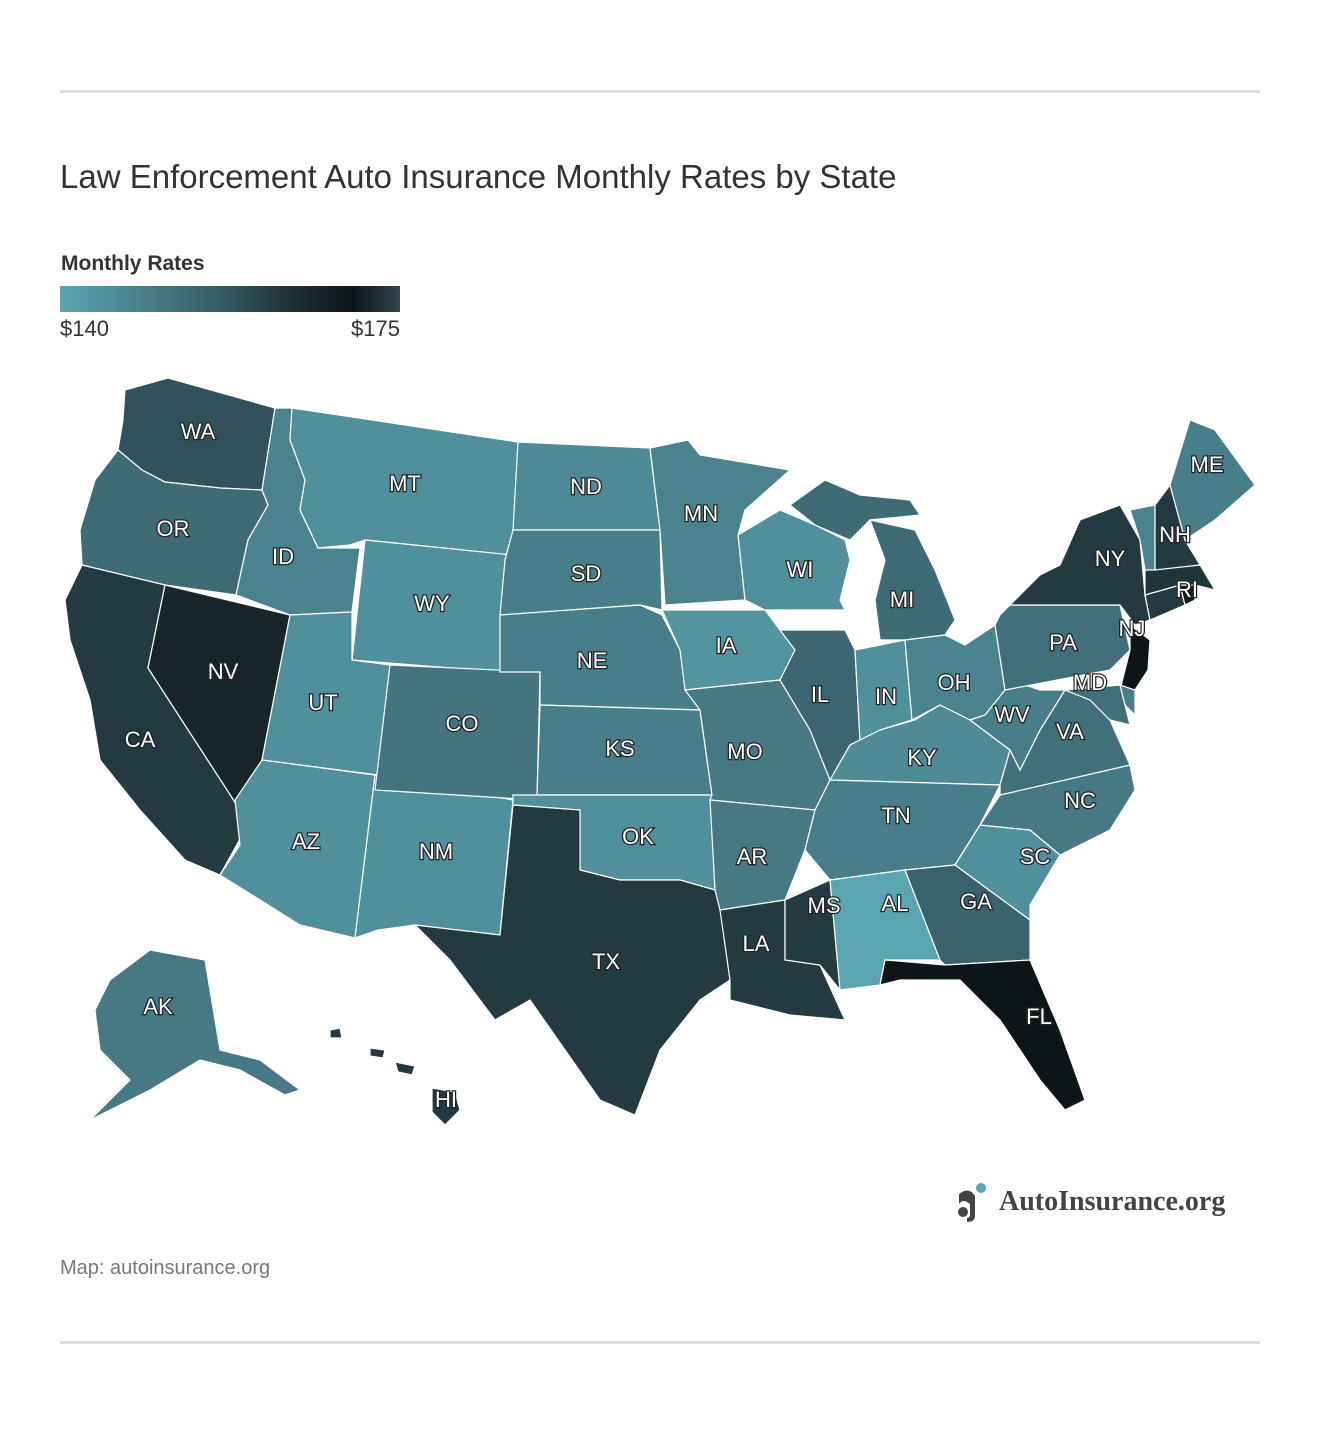 Image resolution: width=1320 pixels, height=1436 pixels. I want to click on state-tx, so click(572, 960).